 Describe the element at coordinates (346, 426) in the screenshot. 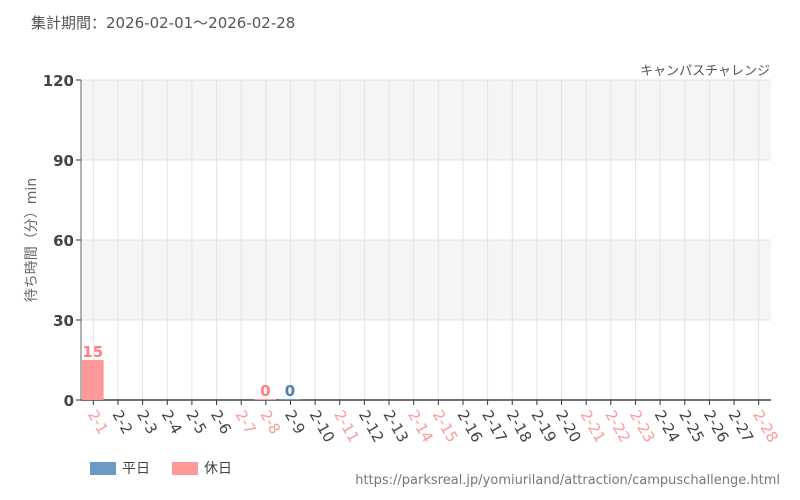

I see `x-tick-label: 2-11` at that location.